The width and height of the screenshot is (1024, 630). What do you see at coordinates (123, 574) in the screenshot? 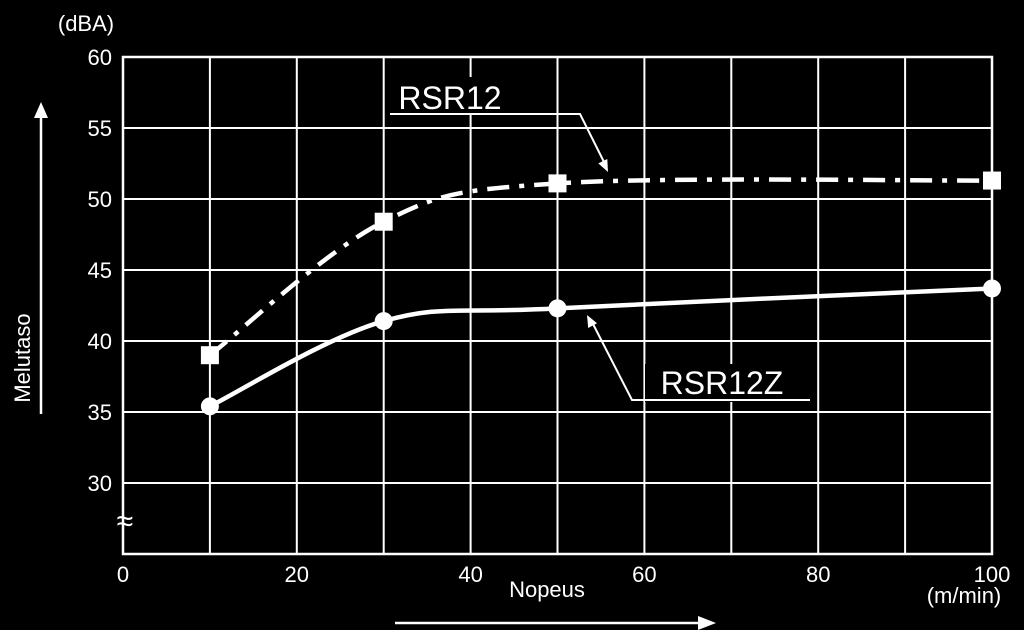
I see `x-tick-label: 0` at bounding box center [123, 574].